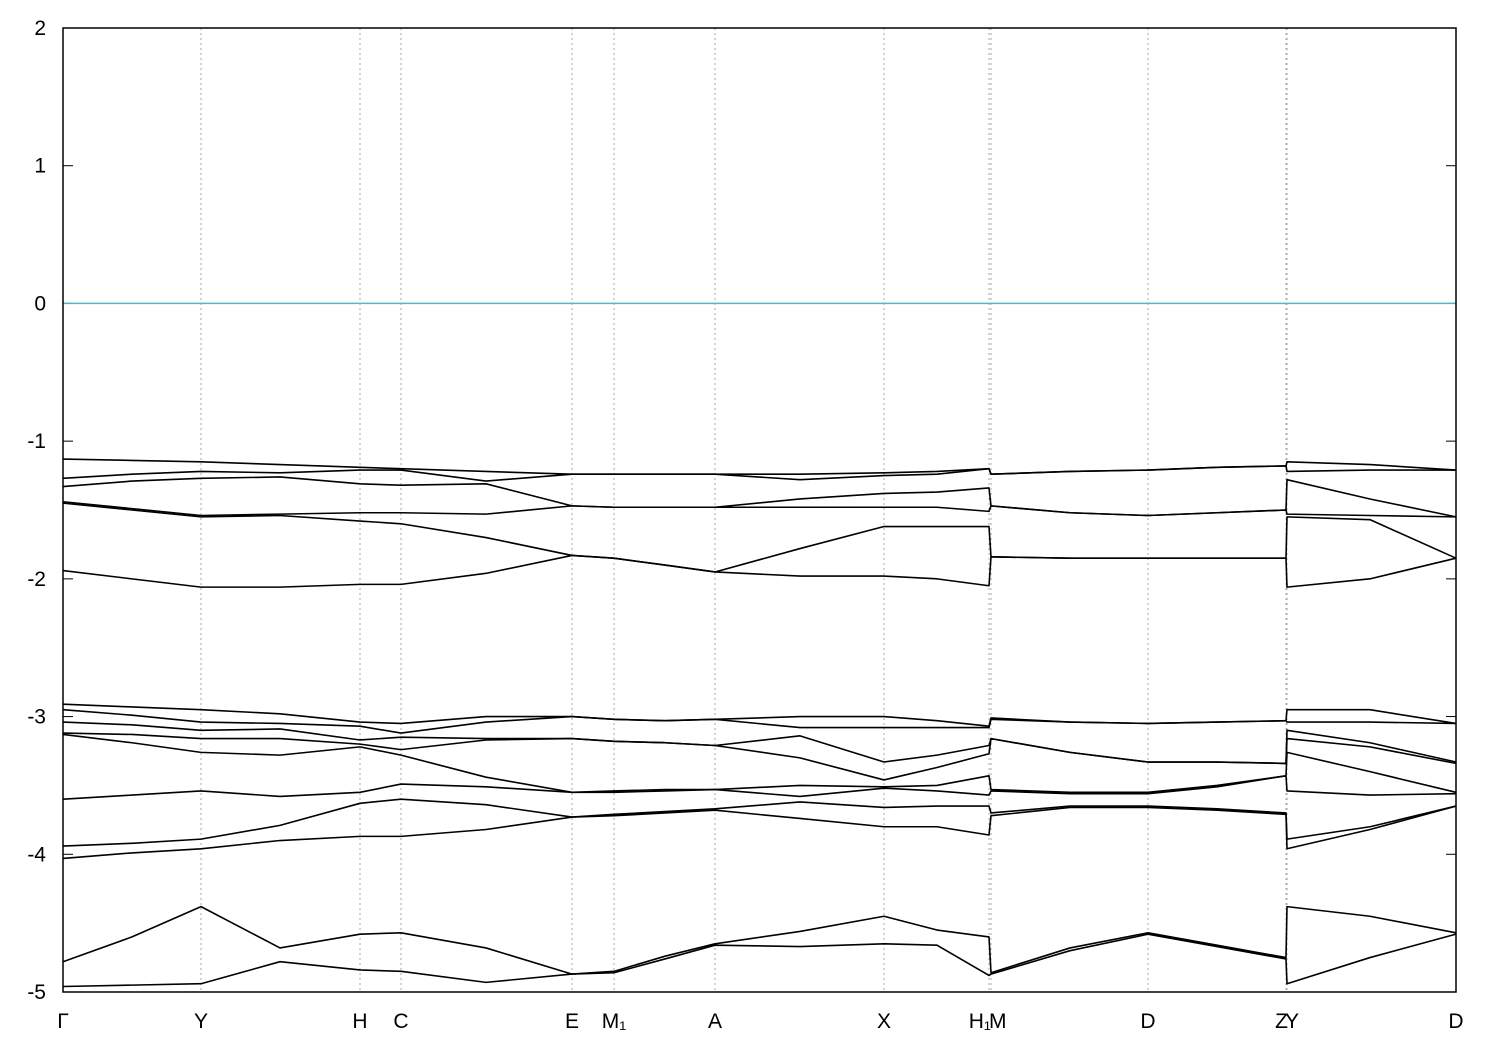 Image resolution: width=1500 pixels, height=1050 pixels. Describe the element at coordinates (36, 854) in the screenshot. I see `y-tick-label: -4` at that location.